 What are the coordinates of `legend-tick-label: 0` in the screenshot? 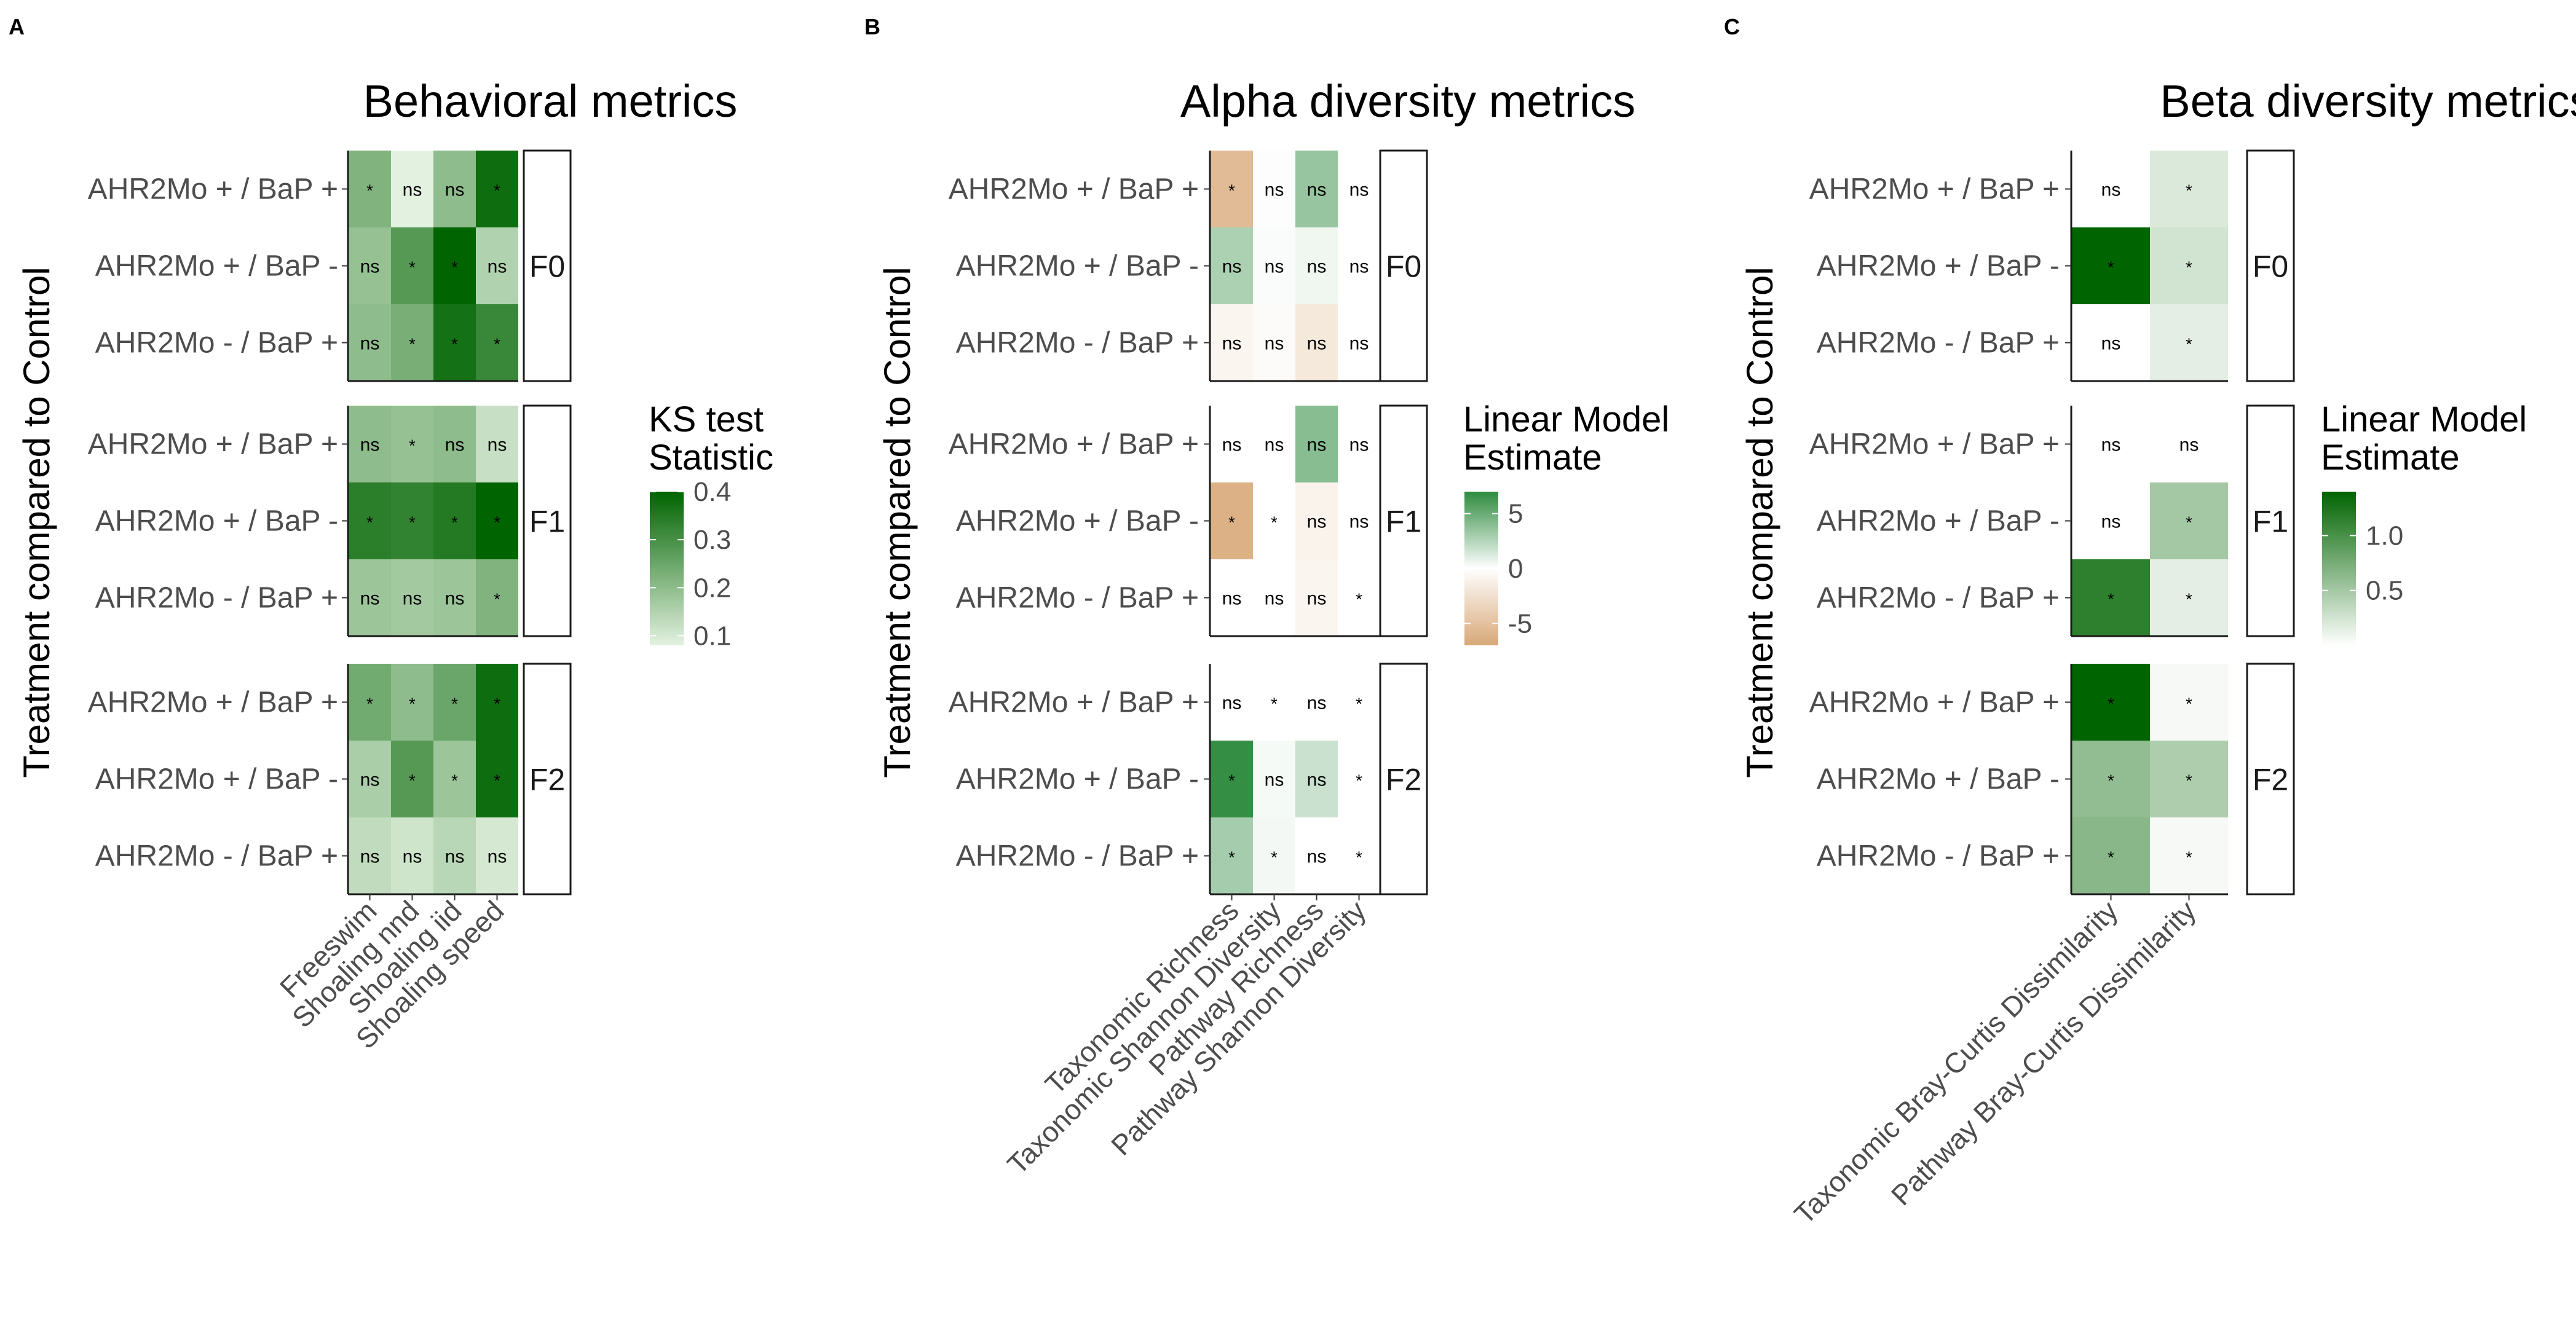 It's located at (1515, 569).